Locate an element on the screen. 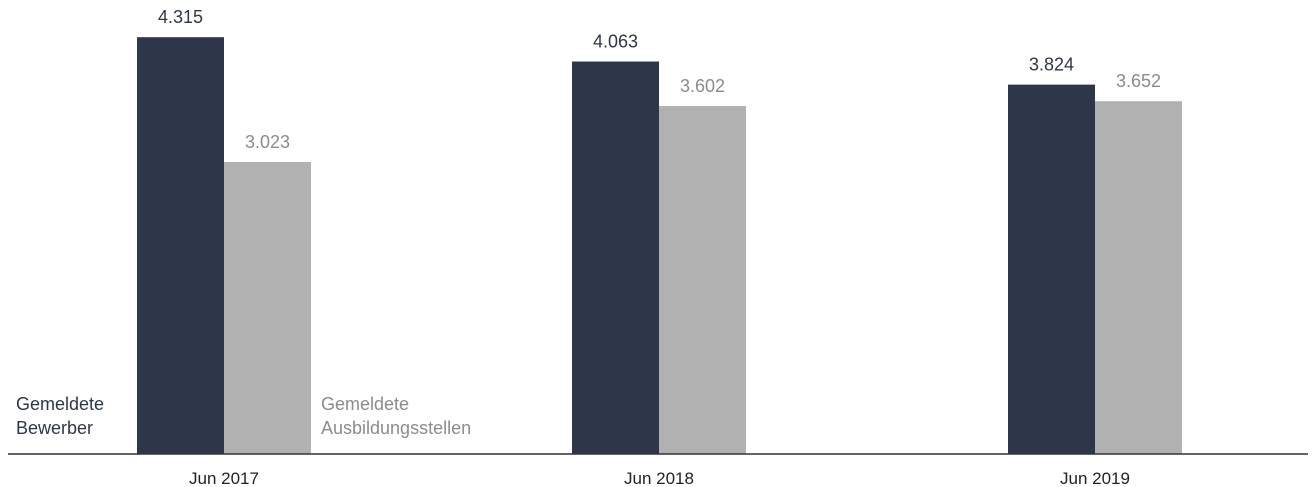 The width and height of the screenshot is (1314, 487). bar-s1-c2 is located at coordinates (1138, 278).